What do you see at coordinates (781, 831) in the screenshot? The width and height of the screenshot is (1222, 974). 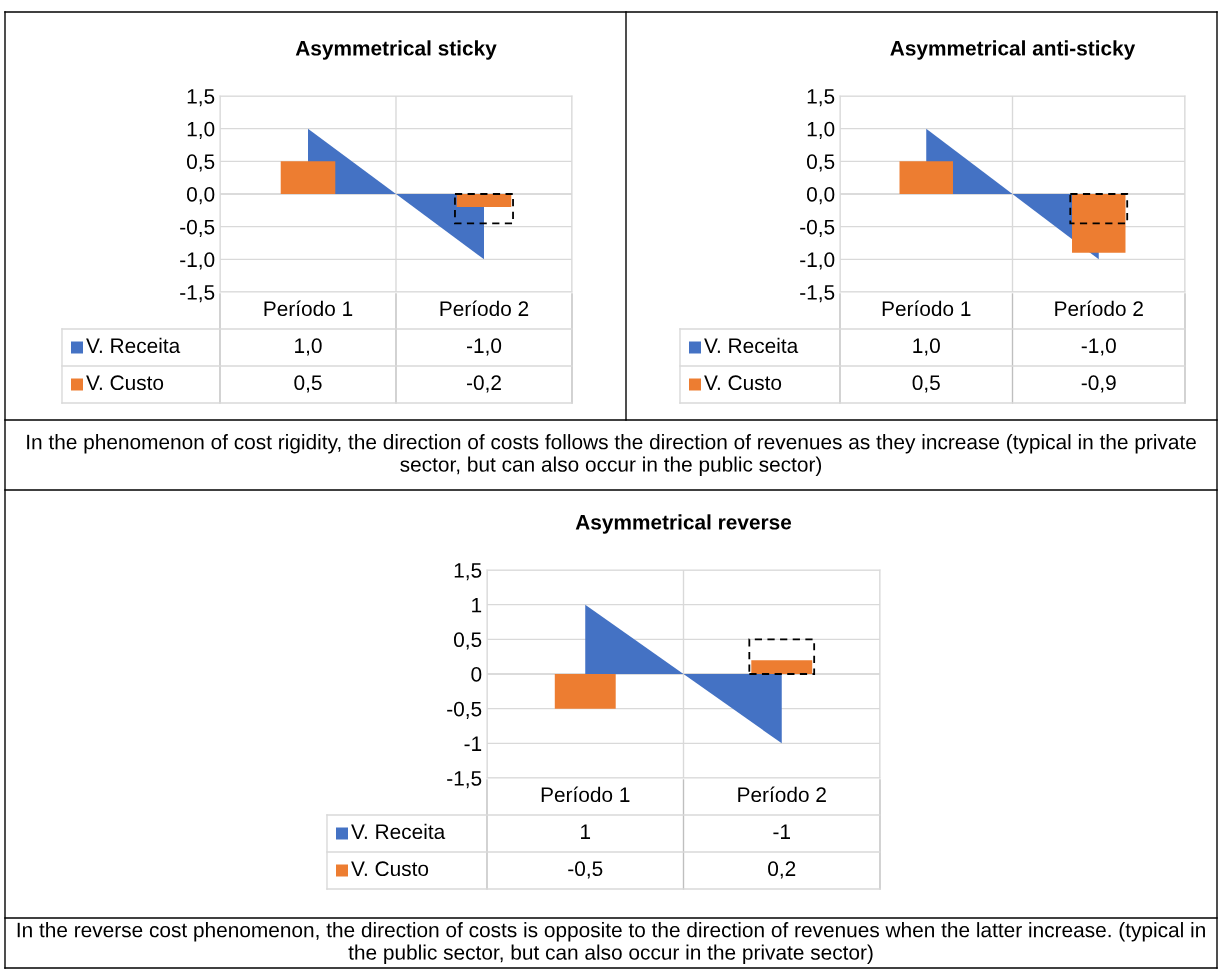 I see `data-label: -1` at bounding box center [781, 831].